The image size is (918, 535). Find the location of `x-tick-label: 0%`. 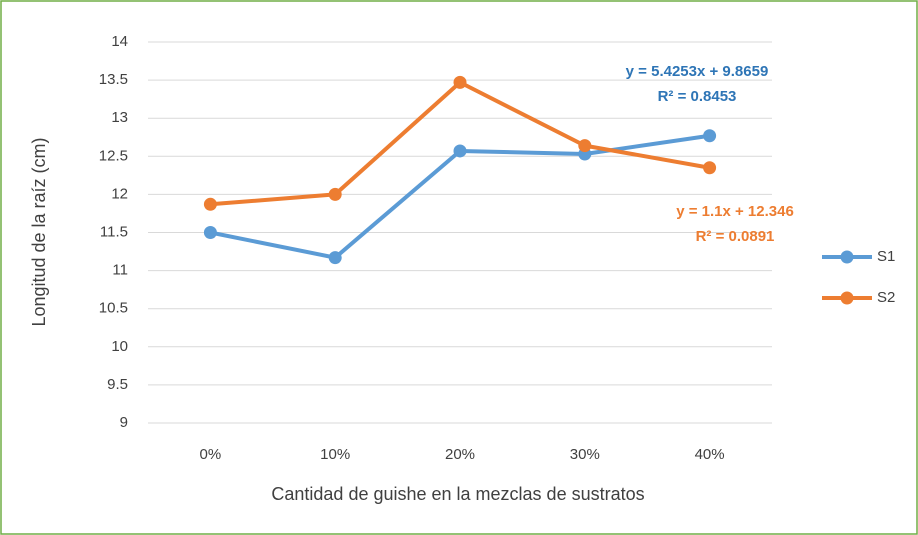

x-tick-label: 0% is located at coordinates (211, 454).